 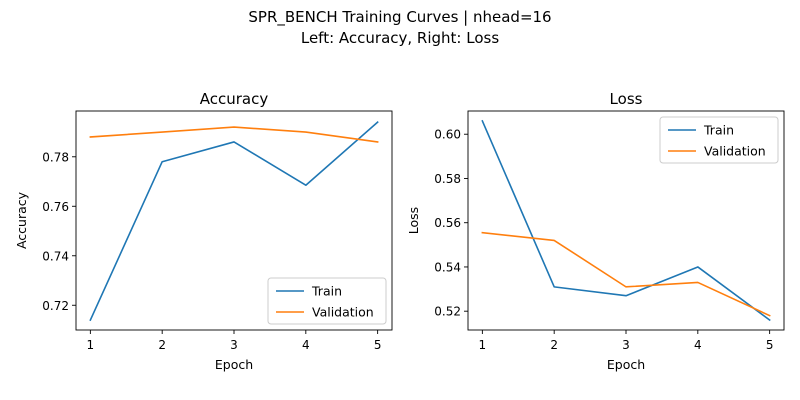 What do you see at coordinates (400, 38) in the screenshot?
I see `figure-suptitle-line-2: Left: Accuracy, Right: Loss` at bounding box center [400, 38].